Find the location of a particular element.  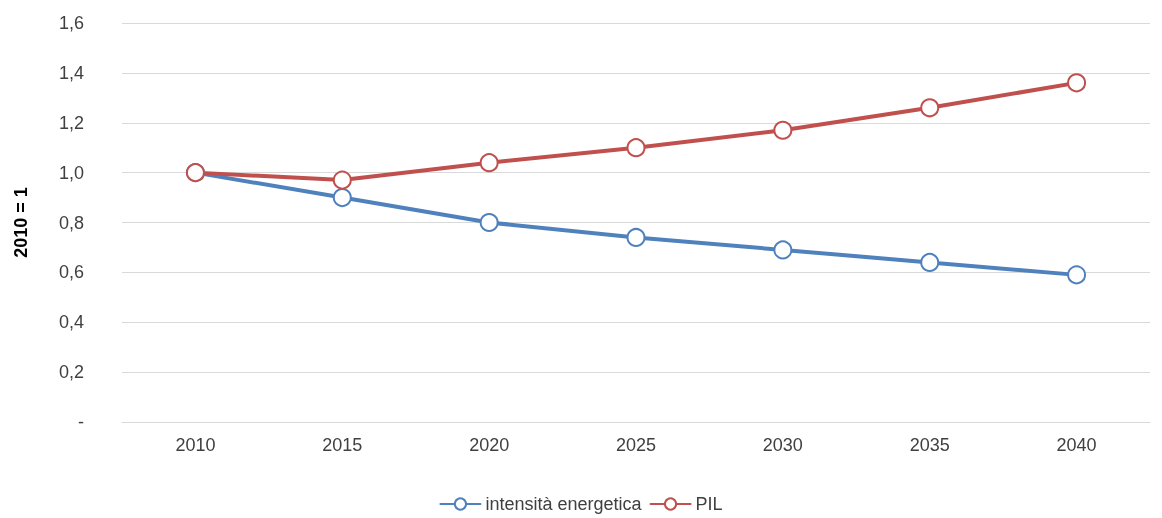

y-tick-label: 1,2 is located at coordinates (71, 122).